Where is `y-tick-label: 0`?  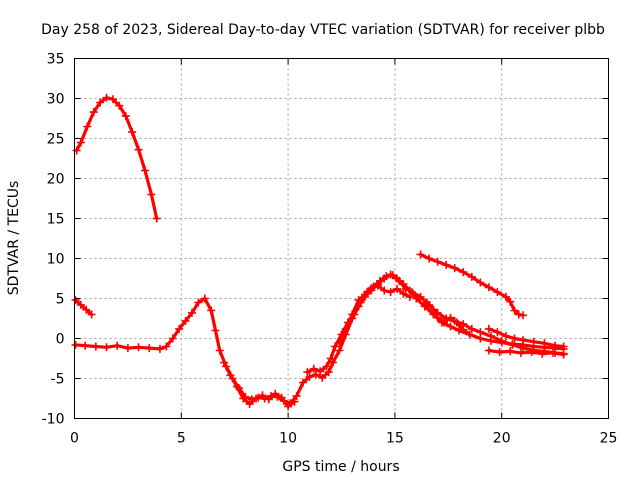
y-tick-label: 0 is located at coordinates (60, 340).